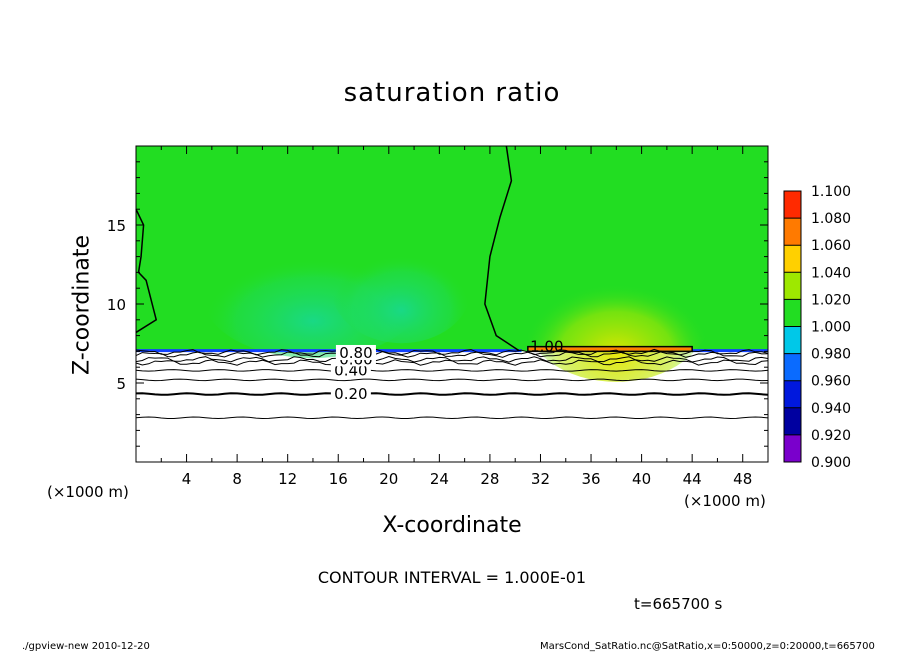 This screenshot has height=654, width=904. What do you see at coordinates (831, 246) in the screenshot?
I see `colorbar-label: 1.060` at bounding box center [831, 246].